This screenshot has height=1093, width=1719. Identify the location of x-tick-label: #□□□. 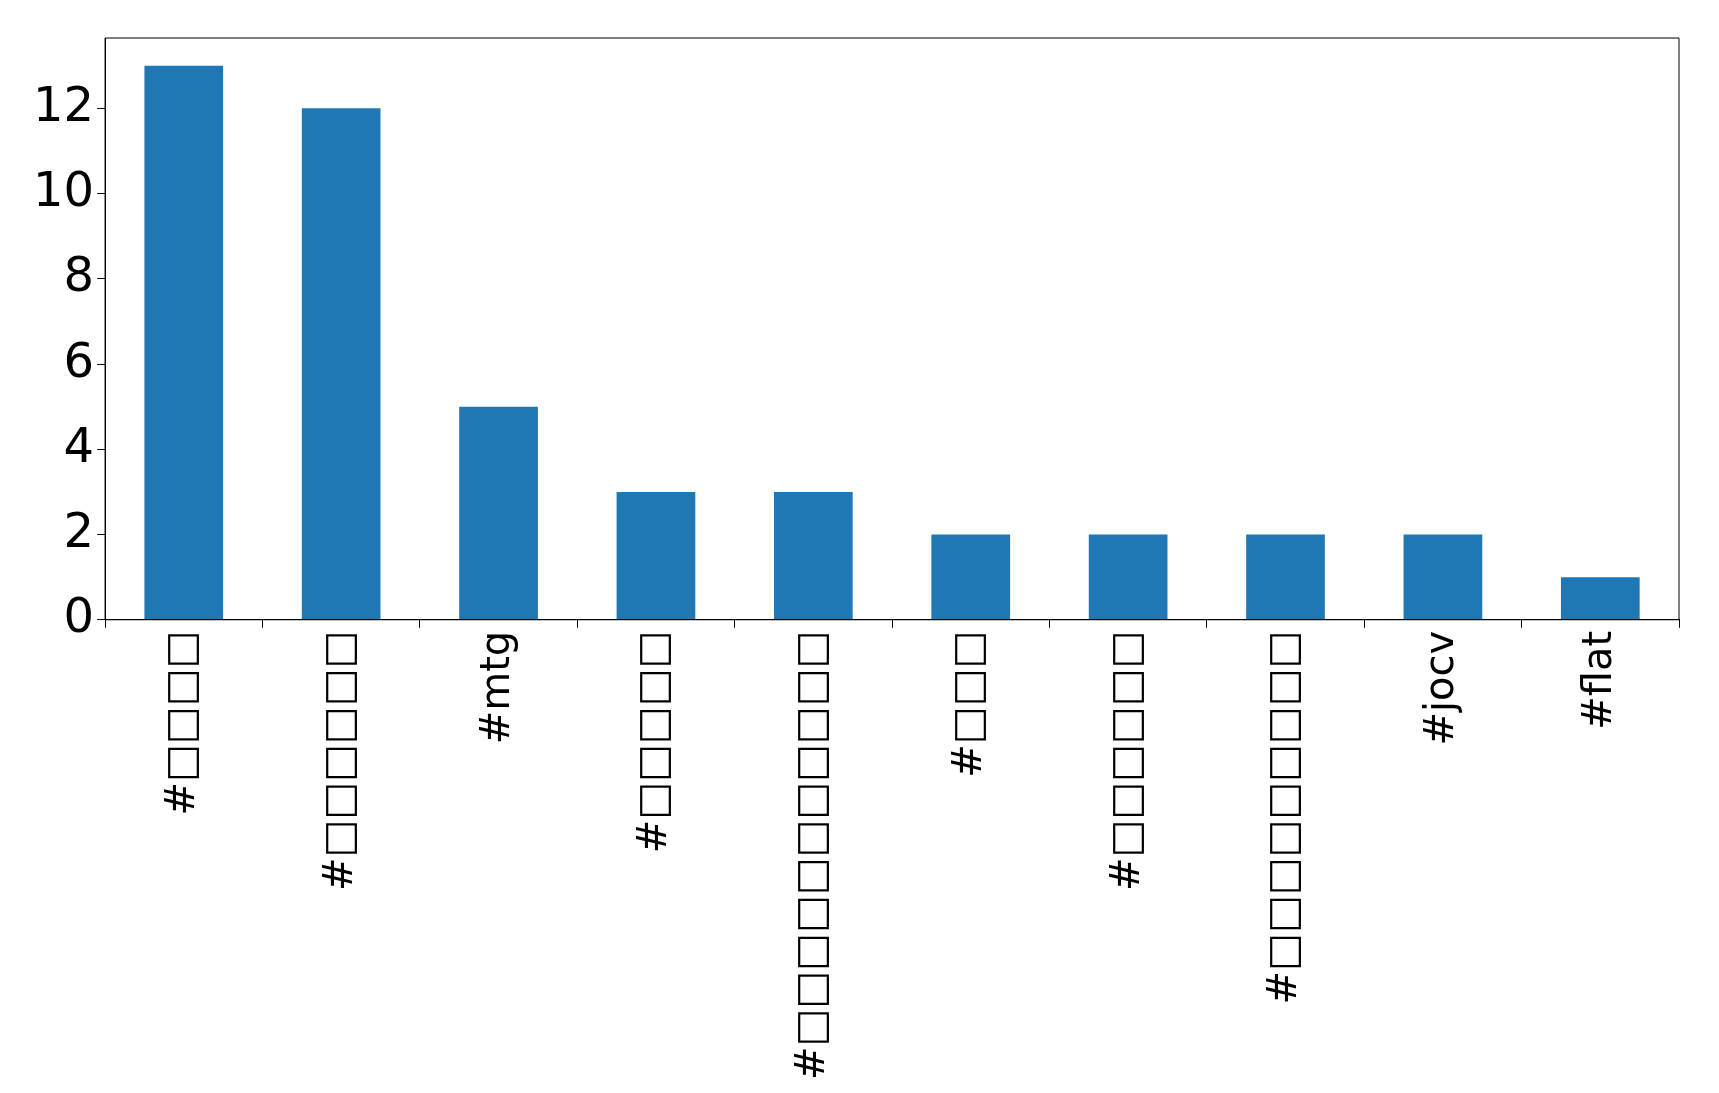
(967, 704).